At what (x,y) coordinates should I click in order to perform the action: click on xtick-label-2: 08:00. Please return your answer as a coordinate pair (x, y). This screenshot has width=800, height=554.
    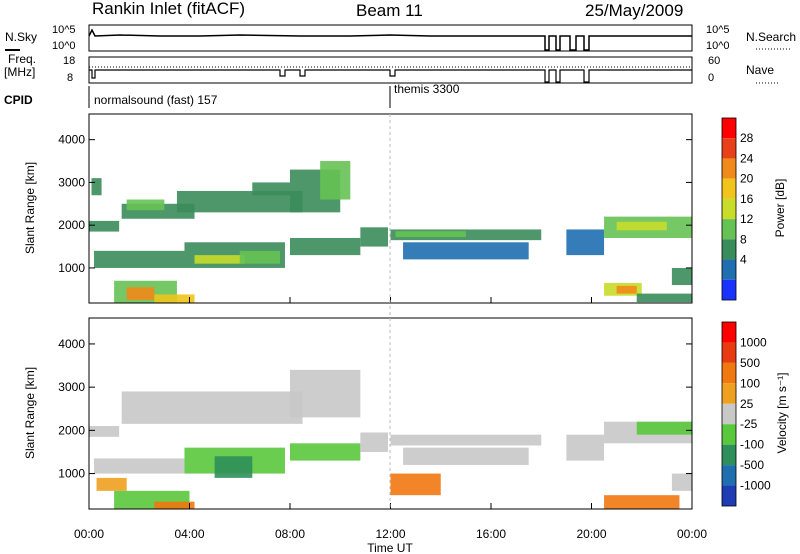
    Looking at the image, I should click on (290, 534).